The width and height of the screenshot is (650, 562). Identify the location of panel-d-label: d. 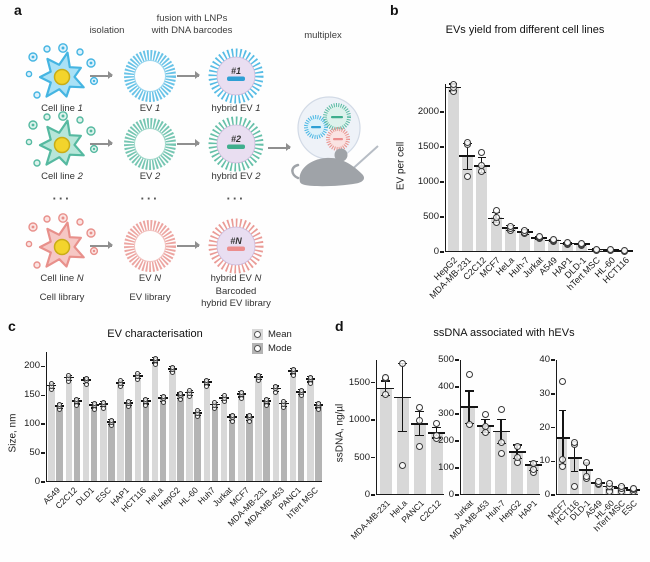
(339, 326).